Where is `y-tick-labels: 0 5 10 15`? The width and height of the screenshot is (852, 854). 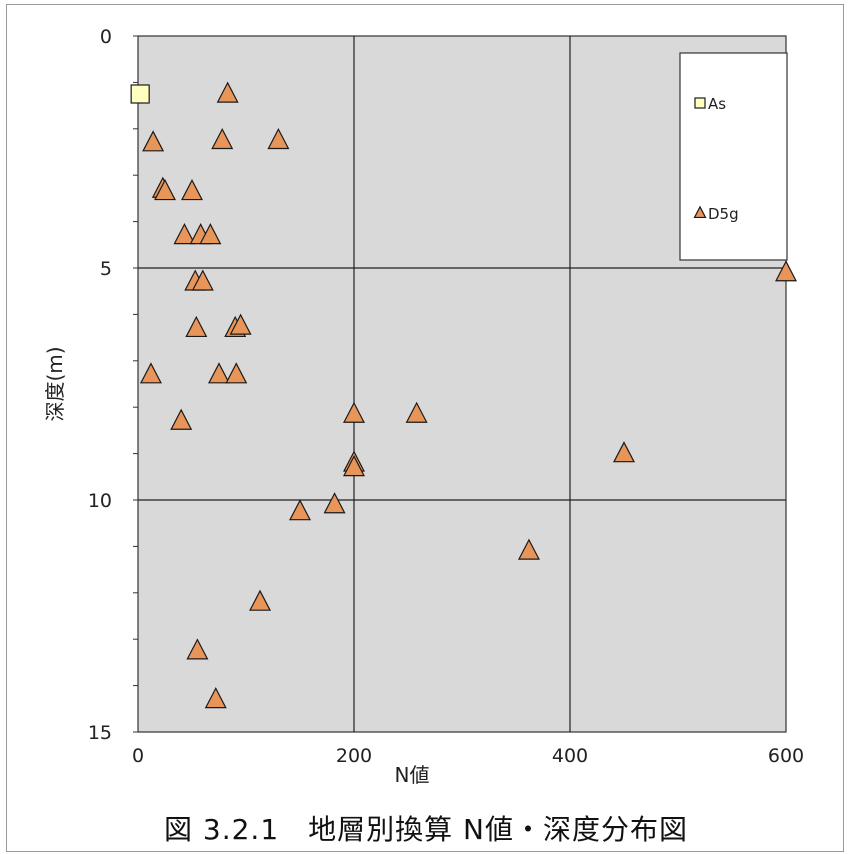 y-tick-labels: 0 5 10 15 is located at coordinates (100, 385).